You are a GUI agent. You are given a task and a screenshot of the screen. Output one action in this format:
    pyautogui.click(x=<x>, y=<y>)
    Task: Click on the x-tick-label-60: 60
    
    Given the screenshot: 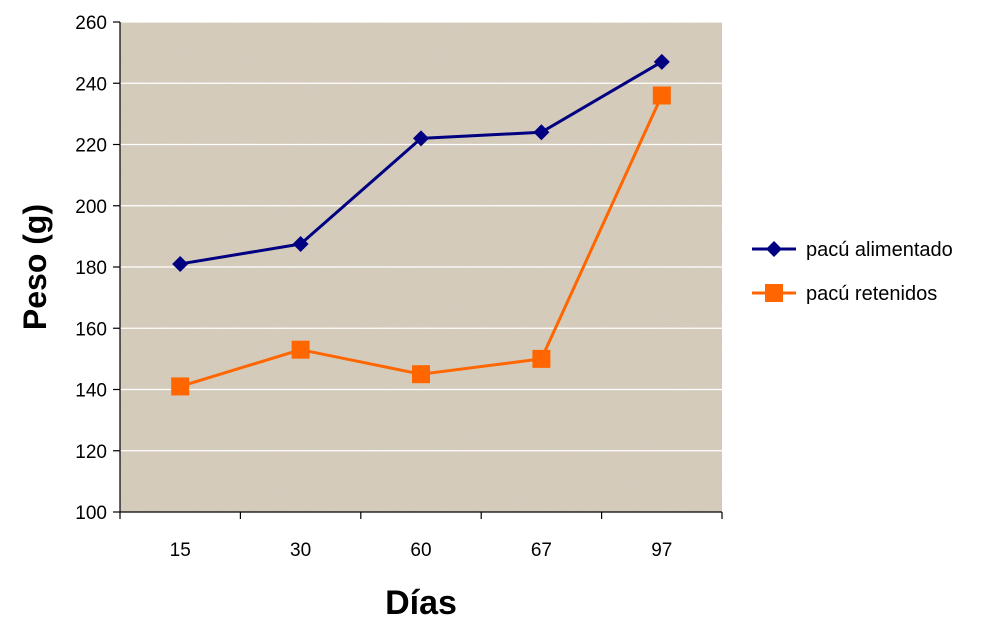 What is the action you would take?
    pyautogui.click(x=420, y=550)
    